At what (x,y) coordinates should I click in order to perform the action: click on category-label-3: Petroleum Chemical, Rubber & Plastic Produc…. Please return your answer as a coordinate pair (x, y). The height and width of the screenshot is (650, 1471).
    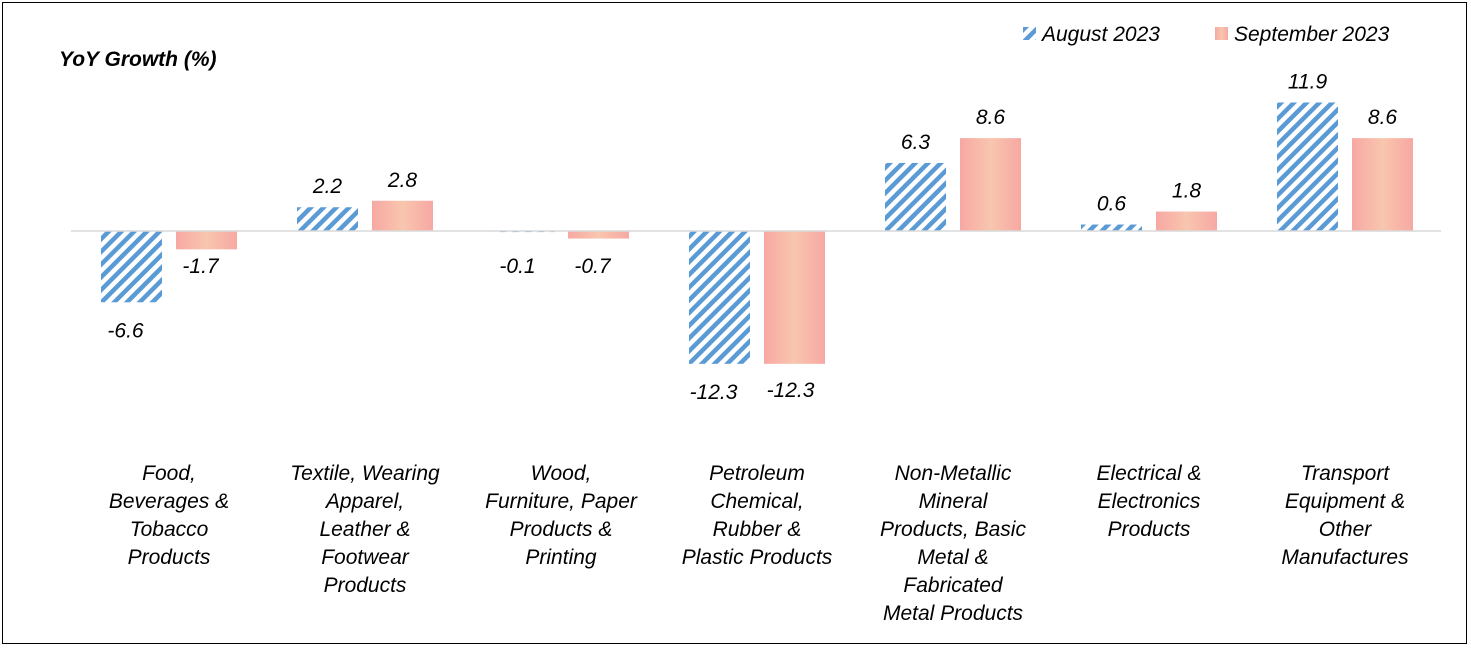
    Looking at the image, I should click on (757, 515).